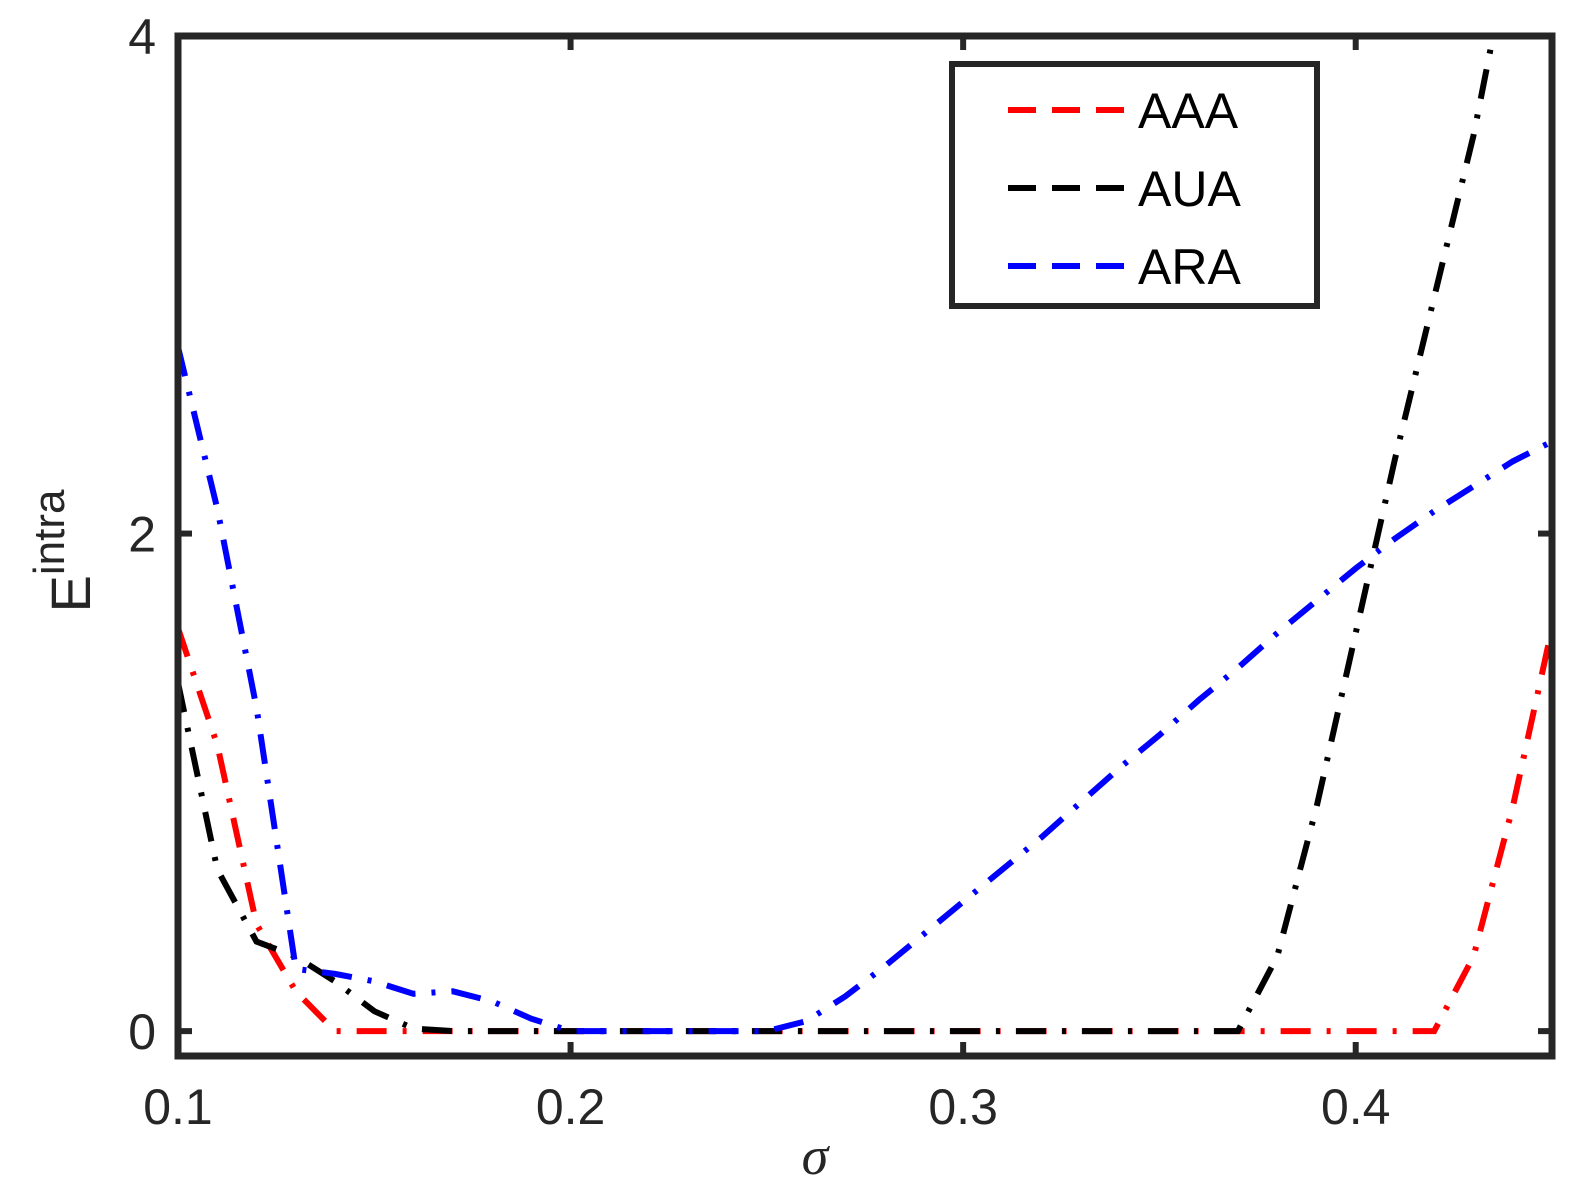 Image resolution: width=1569 pixels, height=1194 pixels. Describe the element at coordinates (142, 37) in the screenshot. I see `y-tick-label: 4` at that location.